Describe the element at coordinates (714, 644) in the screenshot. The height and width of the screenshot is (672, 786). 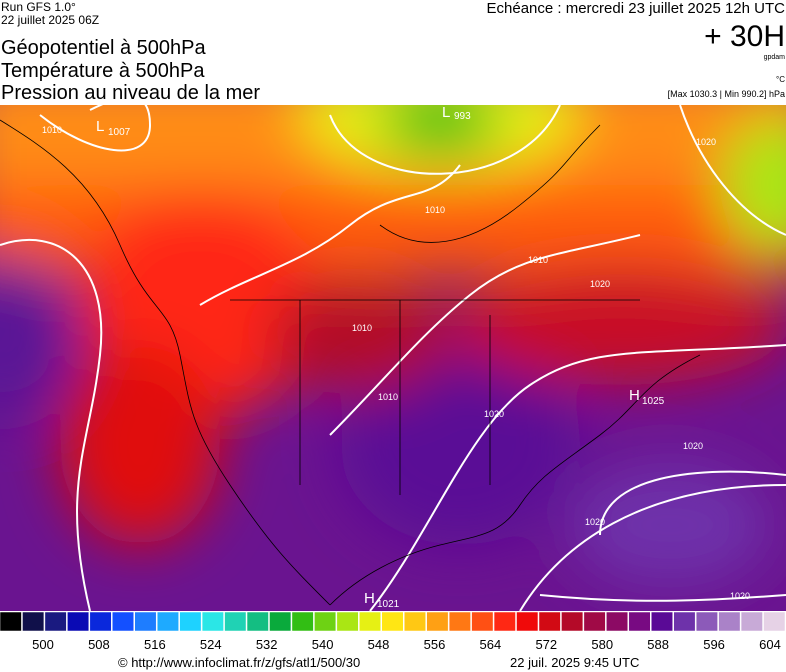
I see `colorbar-label: 596` at that location.